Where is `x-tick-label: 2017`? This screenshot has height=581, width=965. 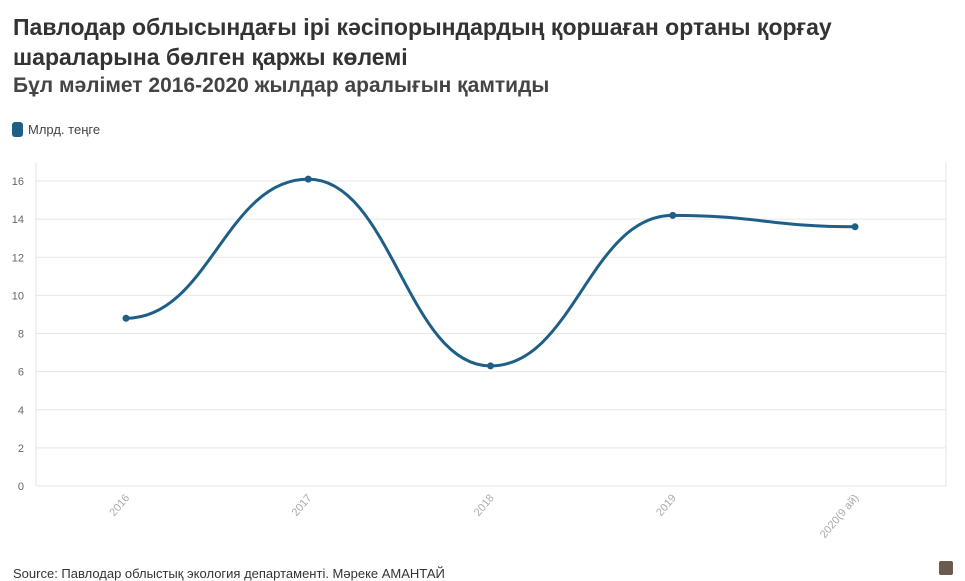
x-tick-label: 2017 is located at coordinates (302, 505).